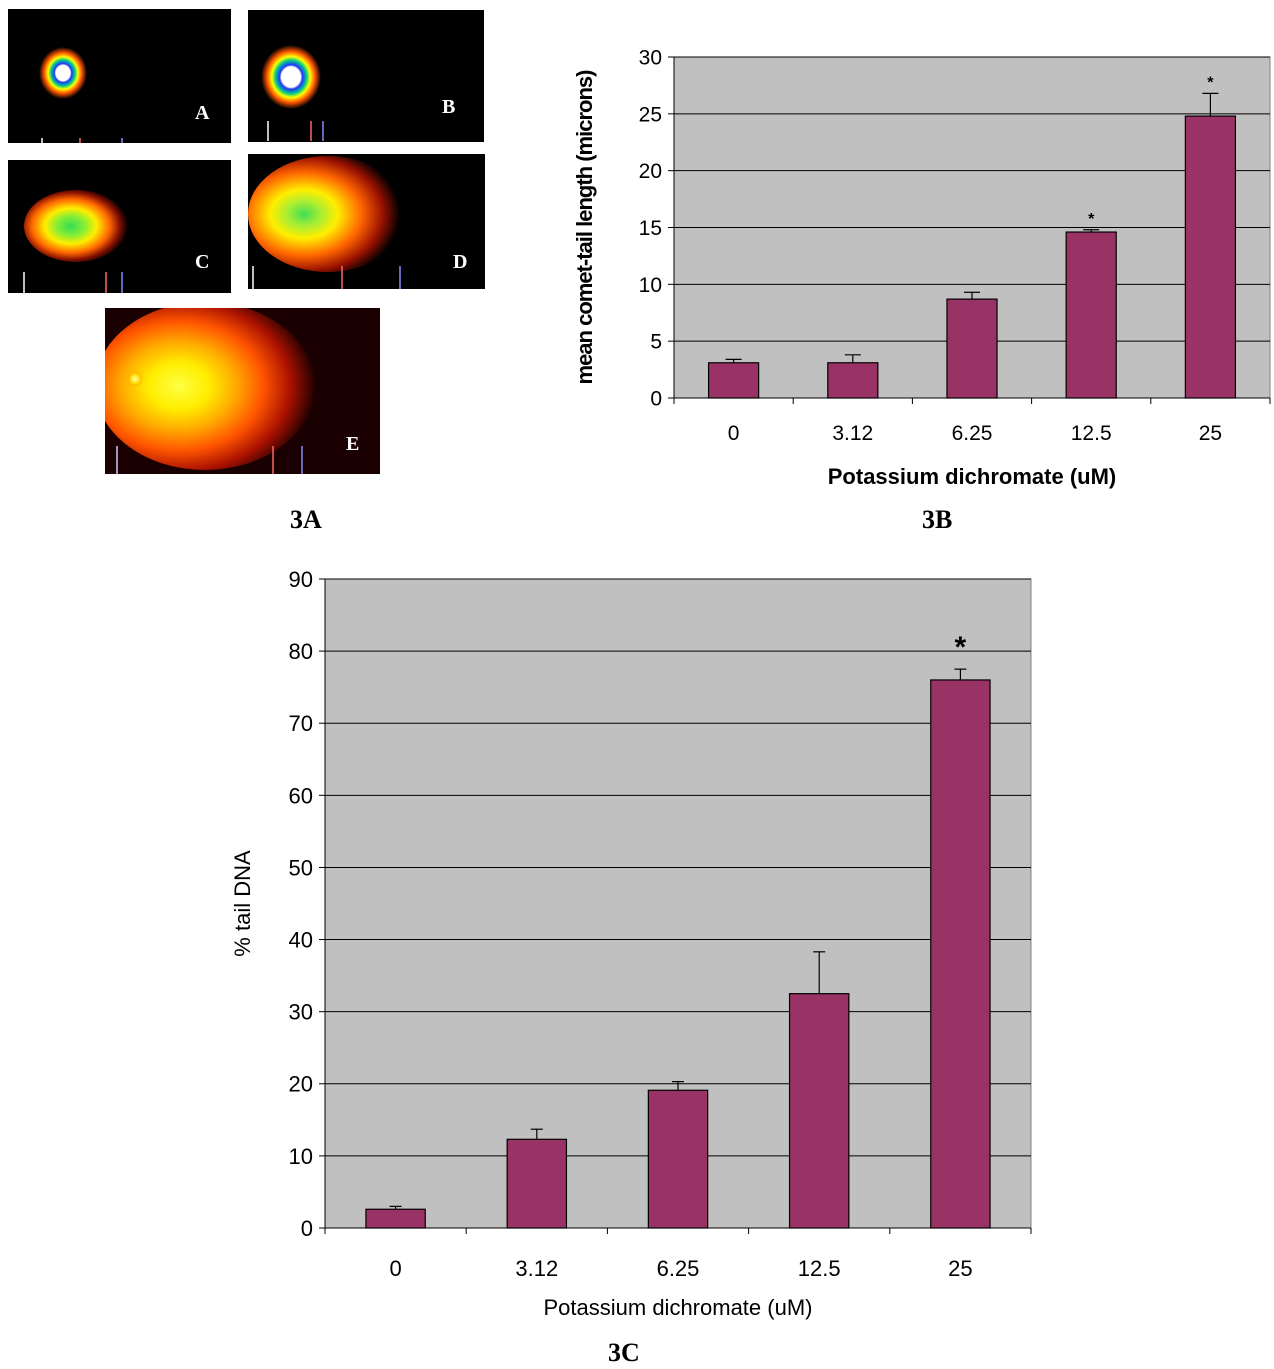 This screenshot has width=1274, height=1369. Describe the element at coordinates (650, 114) in the screenshot. I see `y-tick-label: 25` at that location.